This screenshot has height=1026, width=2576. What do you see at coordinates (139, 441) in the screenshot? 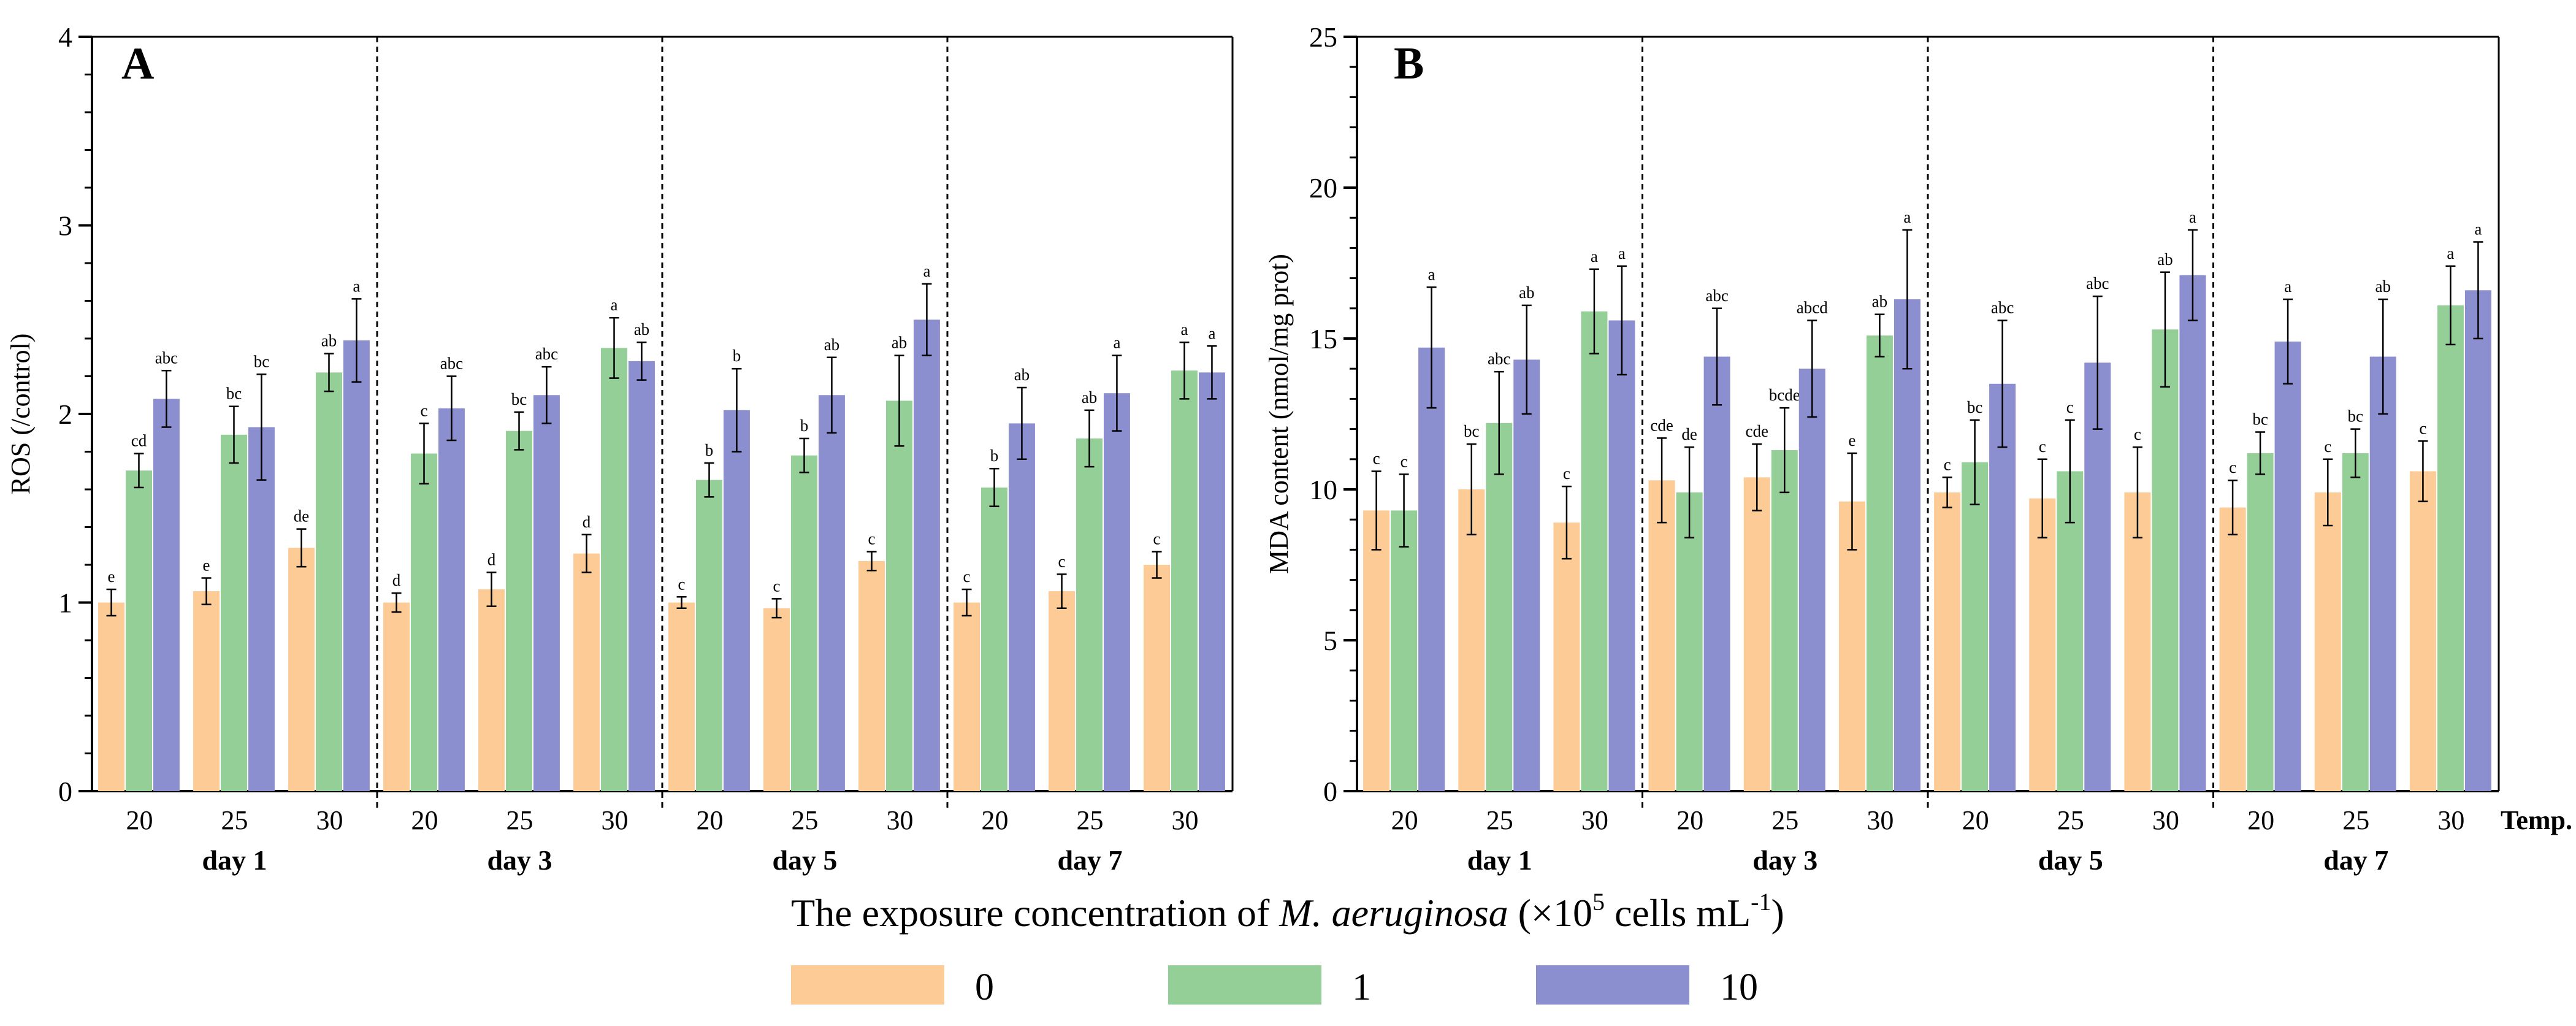
I see `significance-letter: cd` at bounding box center [139, 441].